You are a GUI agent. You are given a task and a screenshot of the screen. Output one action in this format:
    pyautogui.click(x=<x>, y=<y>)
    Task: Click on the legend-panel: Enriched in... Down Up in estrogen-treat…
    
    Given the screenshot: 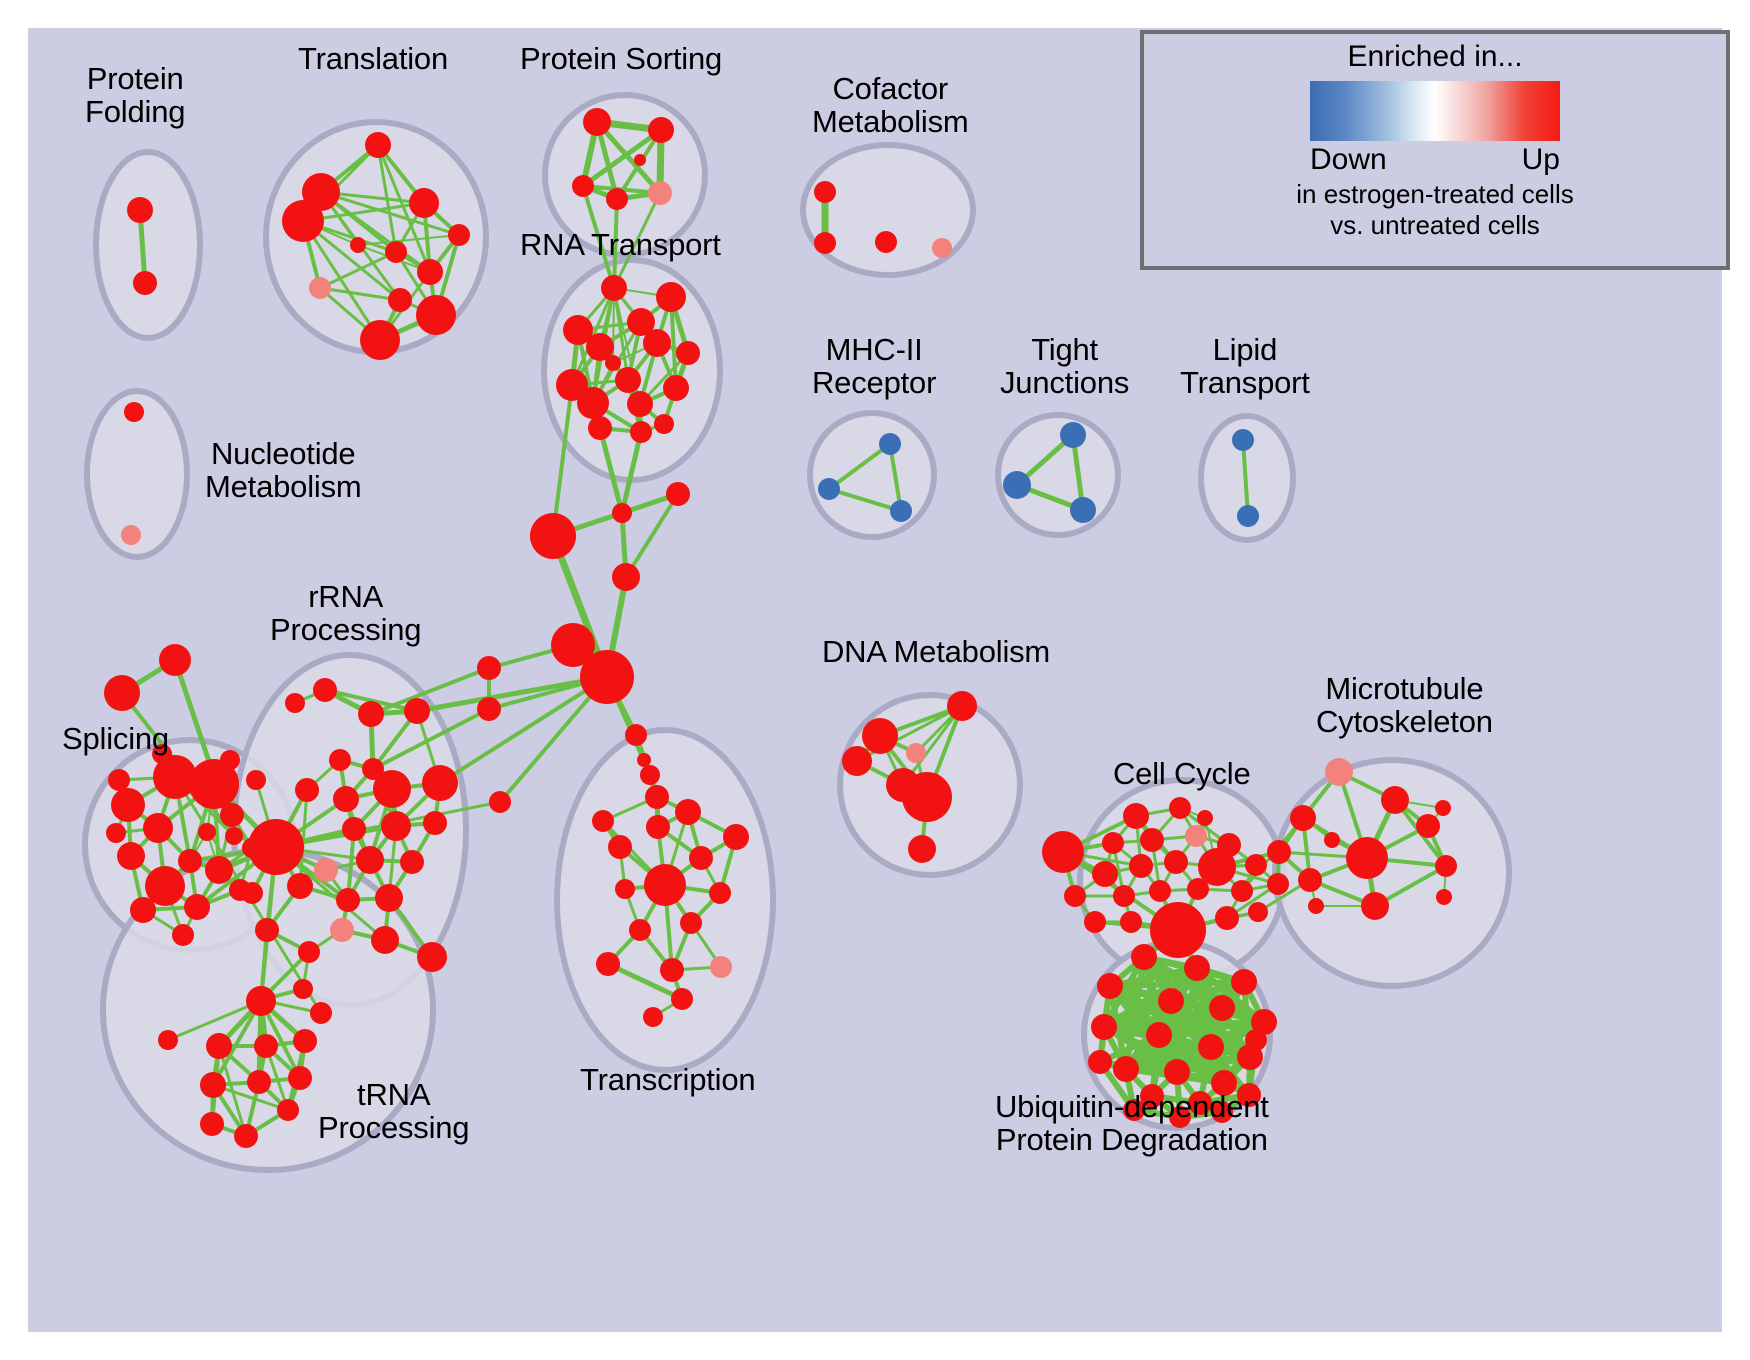 What is the action you would take?
    pyautogui.click(x=1435, y=150)
    